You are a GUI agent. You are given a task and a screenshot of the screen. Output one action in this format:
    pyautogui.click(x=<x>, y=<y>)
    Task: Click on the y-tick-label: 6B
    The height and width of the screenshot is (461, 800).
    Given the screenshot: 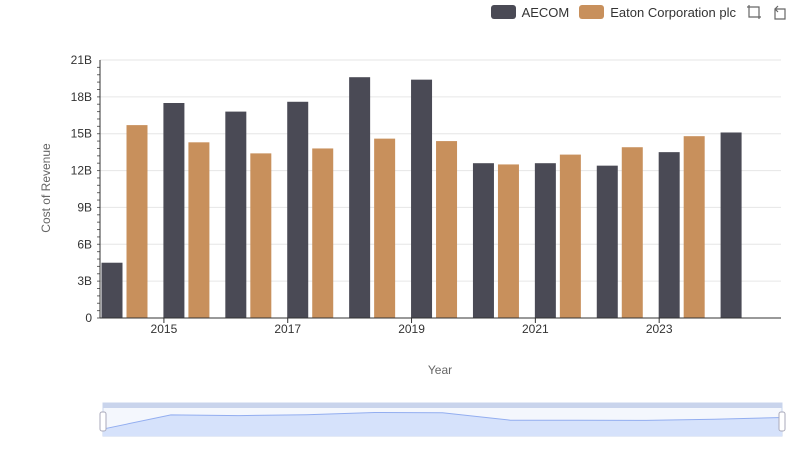 What is the action you would take?
    pyautogui.click(x=84, y=244)
    